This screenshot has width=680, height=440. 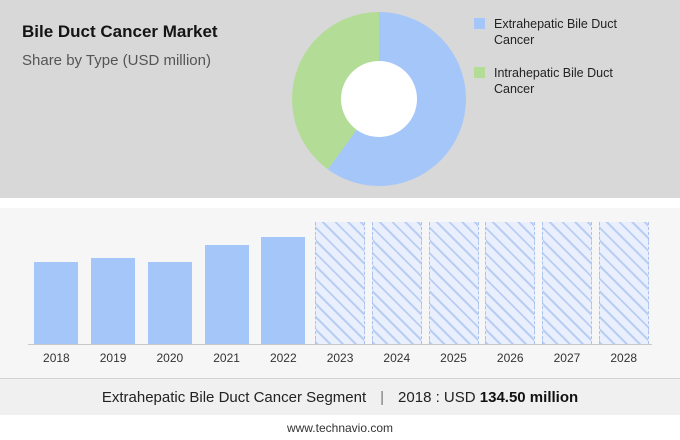 What do you see at coordinates (529, 397) in the screenshot?
I see `caption-value: 134.50 million` at bounding box center [529, 397].